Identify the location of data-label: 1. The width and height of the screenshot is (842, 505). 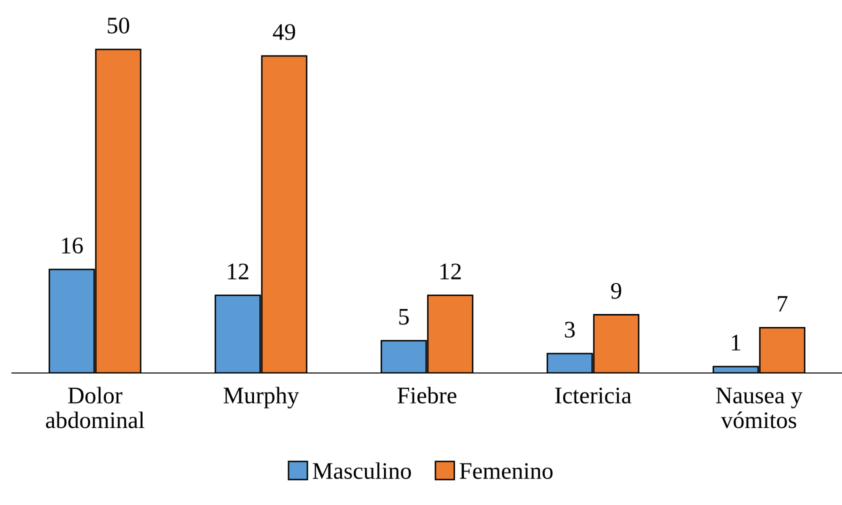
(736, 342).